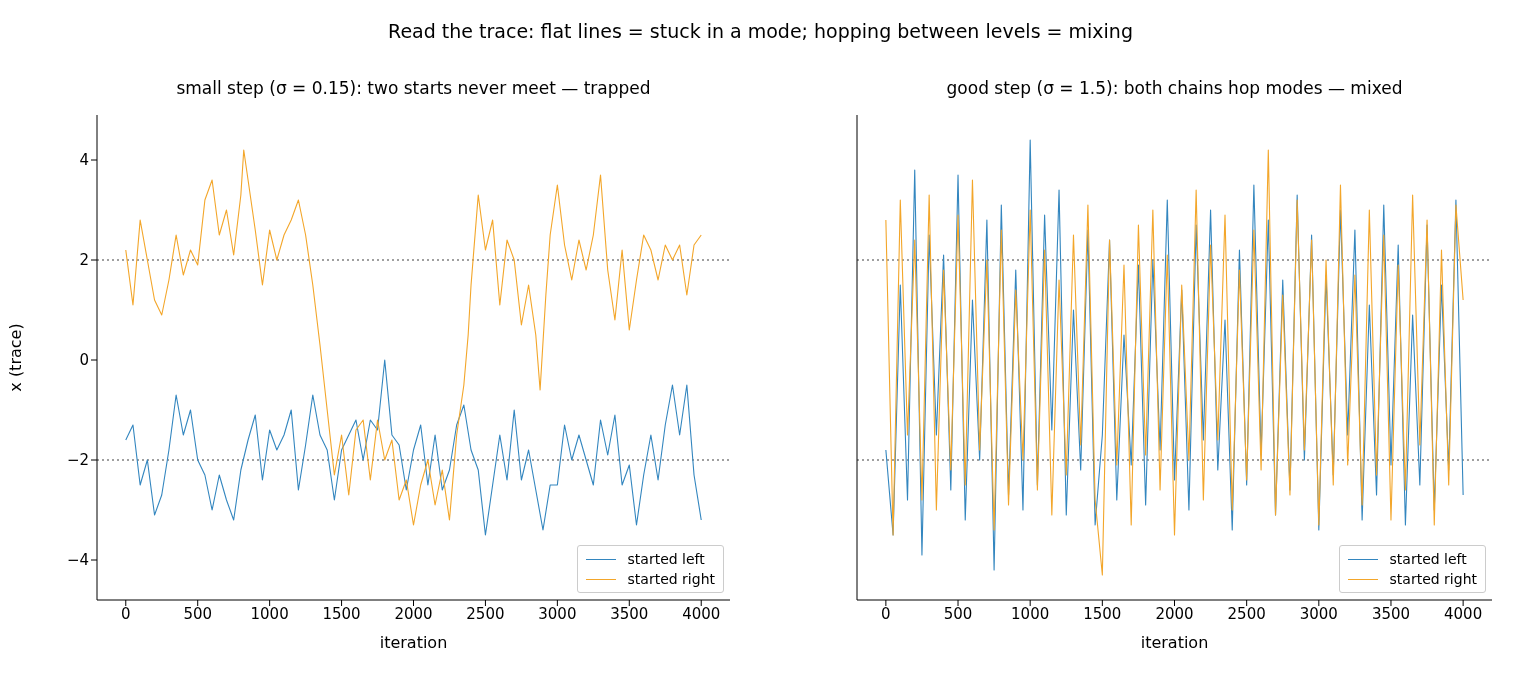  Describe the element at coordinates (84, 360) in the screenshot. I see `y-tick-label: 0` at that location.